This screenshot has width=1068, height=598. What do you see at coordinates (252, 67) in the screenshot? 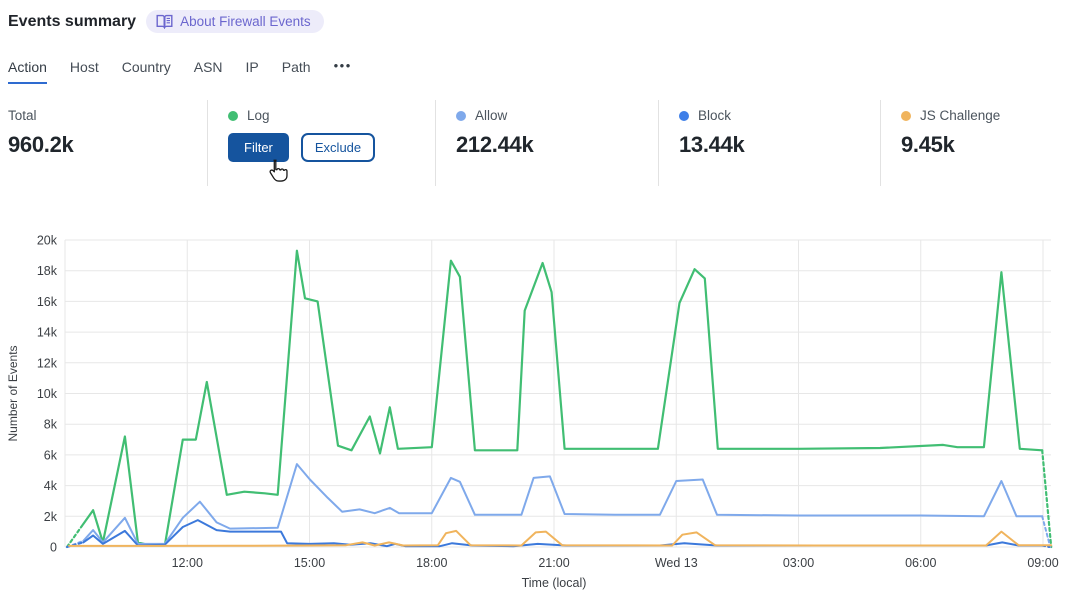
I see `tab-ip: IP` at bounding box center [252, 67].